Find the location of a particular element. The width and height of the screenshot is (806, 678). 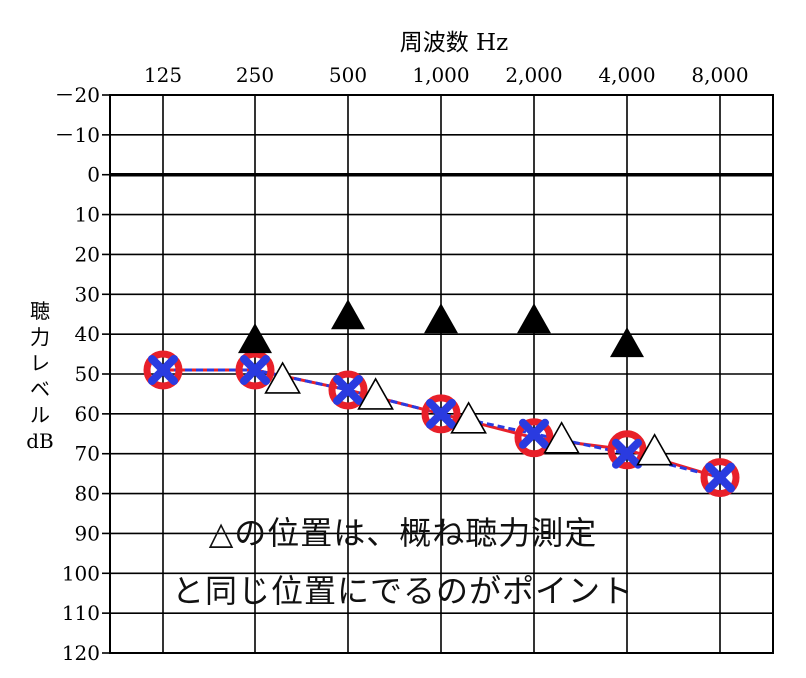

y-tick-labels: －20 －10 0 10 20 30 40 50 60 70 80 90 100 110 120 is located at coordinates (82, 374).